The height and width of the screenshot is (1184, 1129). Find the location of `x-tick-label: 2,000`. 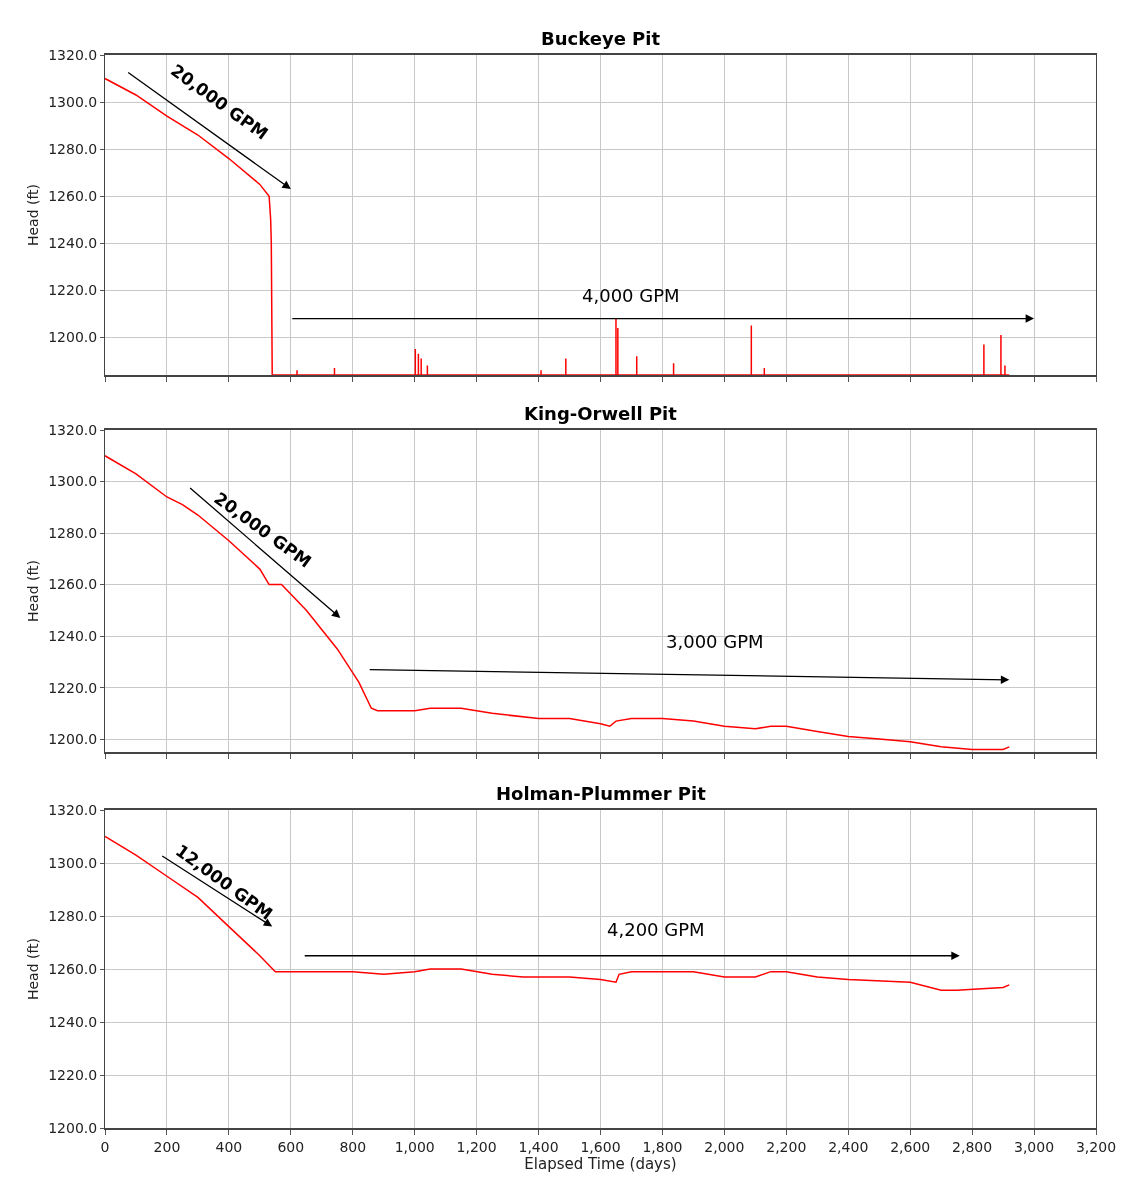

x-tick-label: 2,000 is located at coordinates (724, 1146).